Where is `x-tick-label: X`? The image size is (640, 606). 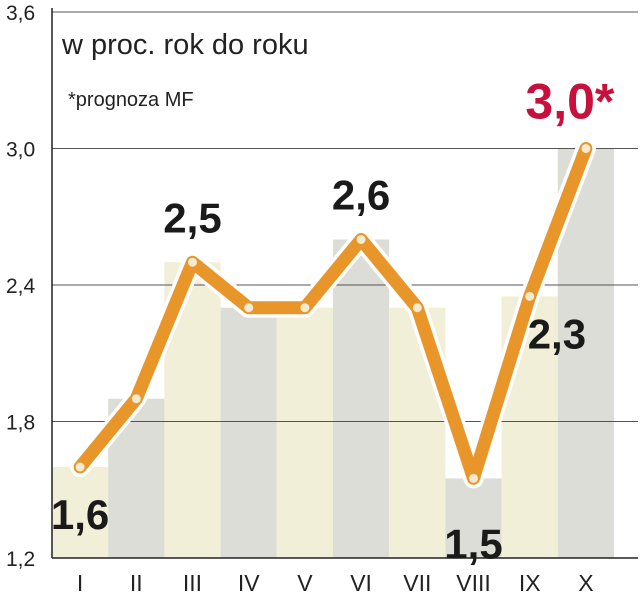
x-tick-label: X is located at coordinates (585, 583).